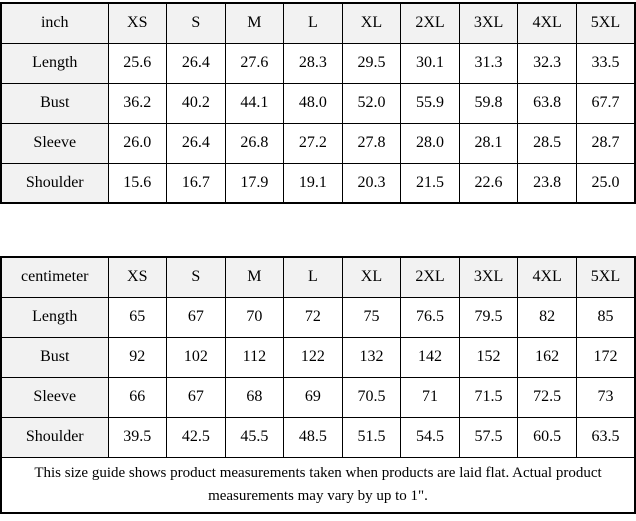 Image resolution: width=636 pixels, height=521 pixels. I want to click on measurement-cell: 79.5, so click(488, 317).